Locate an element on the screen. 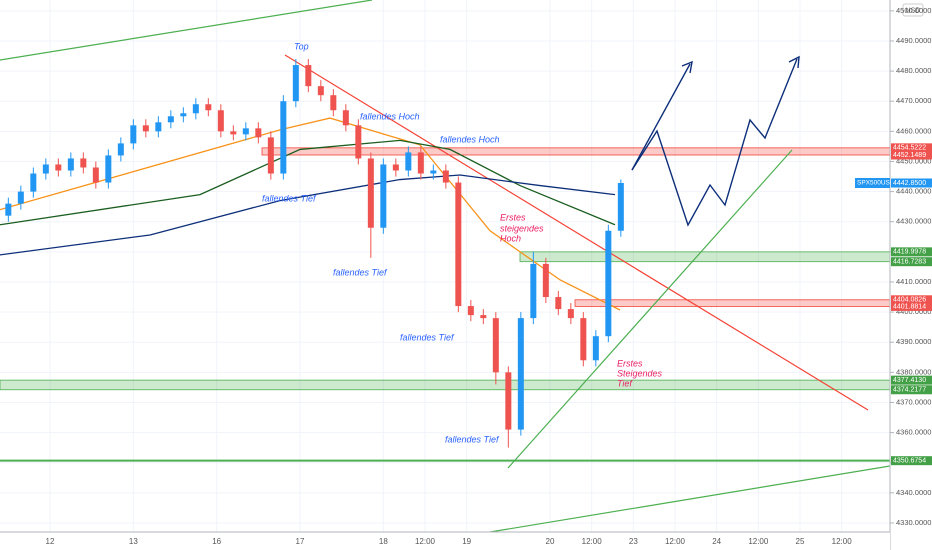 This screenshot has width=932, height=550. price-tag-label: 4377.4130 is located at coordinates (909, 380).